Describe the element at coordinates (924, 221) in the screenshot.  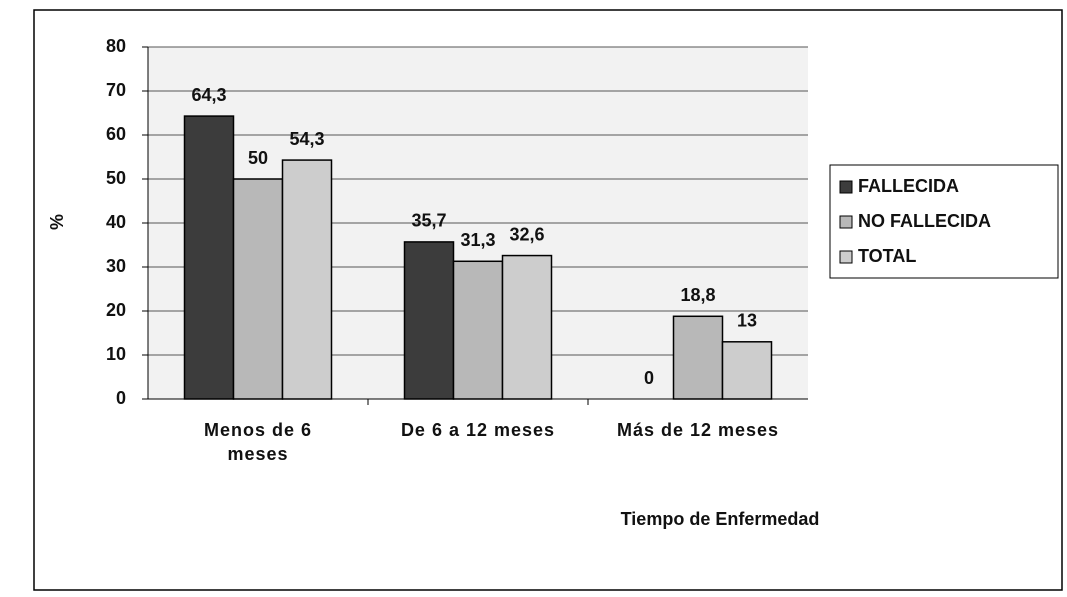
I see `legend-label: NO FALLECIDA` at that location.